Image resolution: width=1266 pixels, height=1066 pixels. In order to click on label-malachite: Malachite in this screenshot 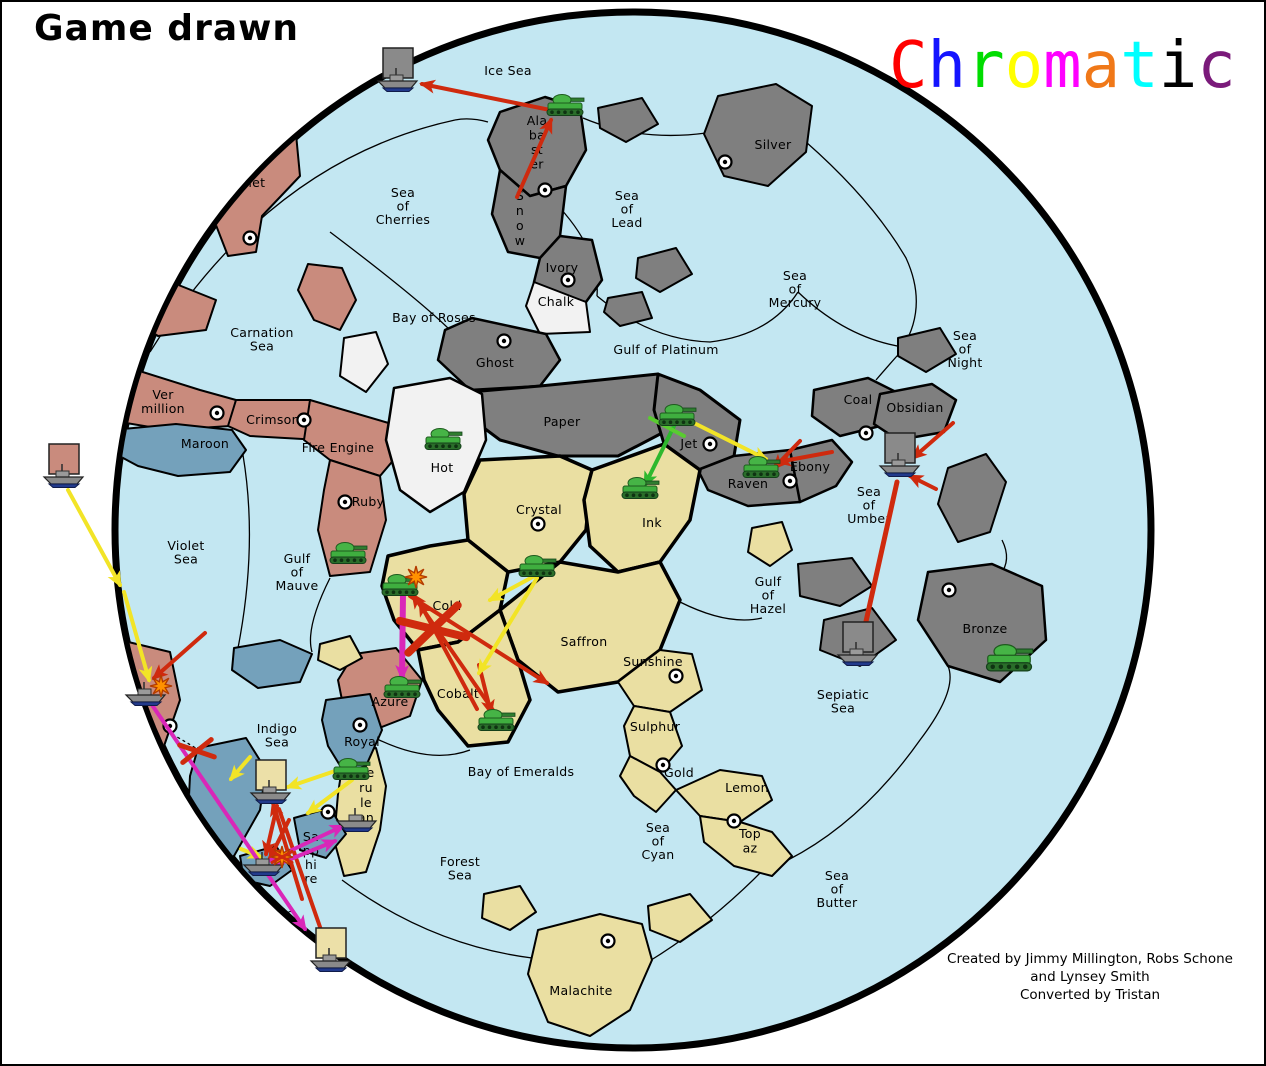, I will do `click(580, 990)`.